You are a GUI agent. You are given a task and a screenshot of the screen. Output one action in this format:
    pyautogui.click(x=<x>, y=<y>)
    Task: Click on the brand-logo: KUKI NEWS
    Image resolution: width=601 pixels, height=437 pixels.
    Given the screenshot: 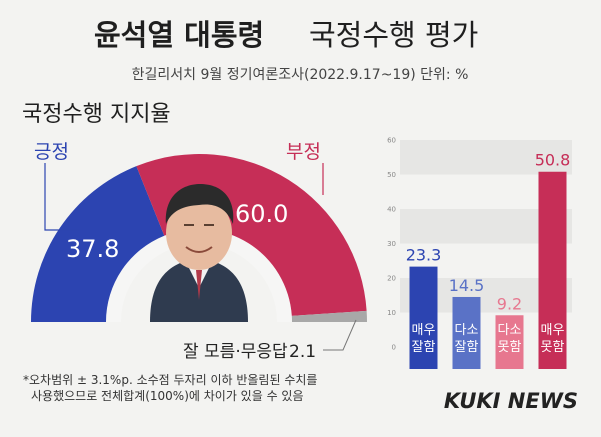 What is the action you would take?
    pyautogui.click(x=511, y=401)
    